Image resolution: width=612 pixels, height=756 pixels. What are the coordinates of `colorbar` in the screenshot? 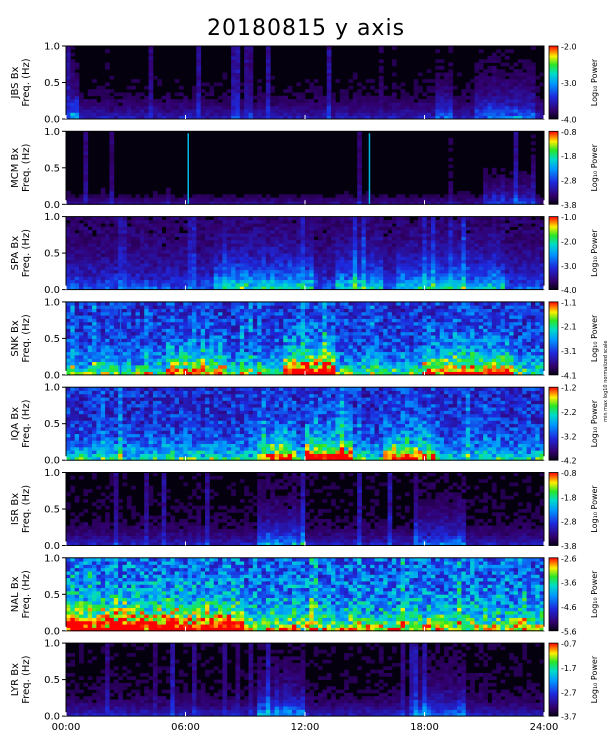 It's located at (553, 253).